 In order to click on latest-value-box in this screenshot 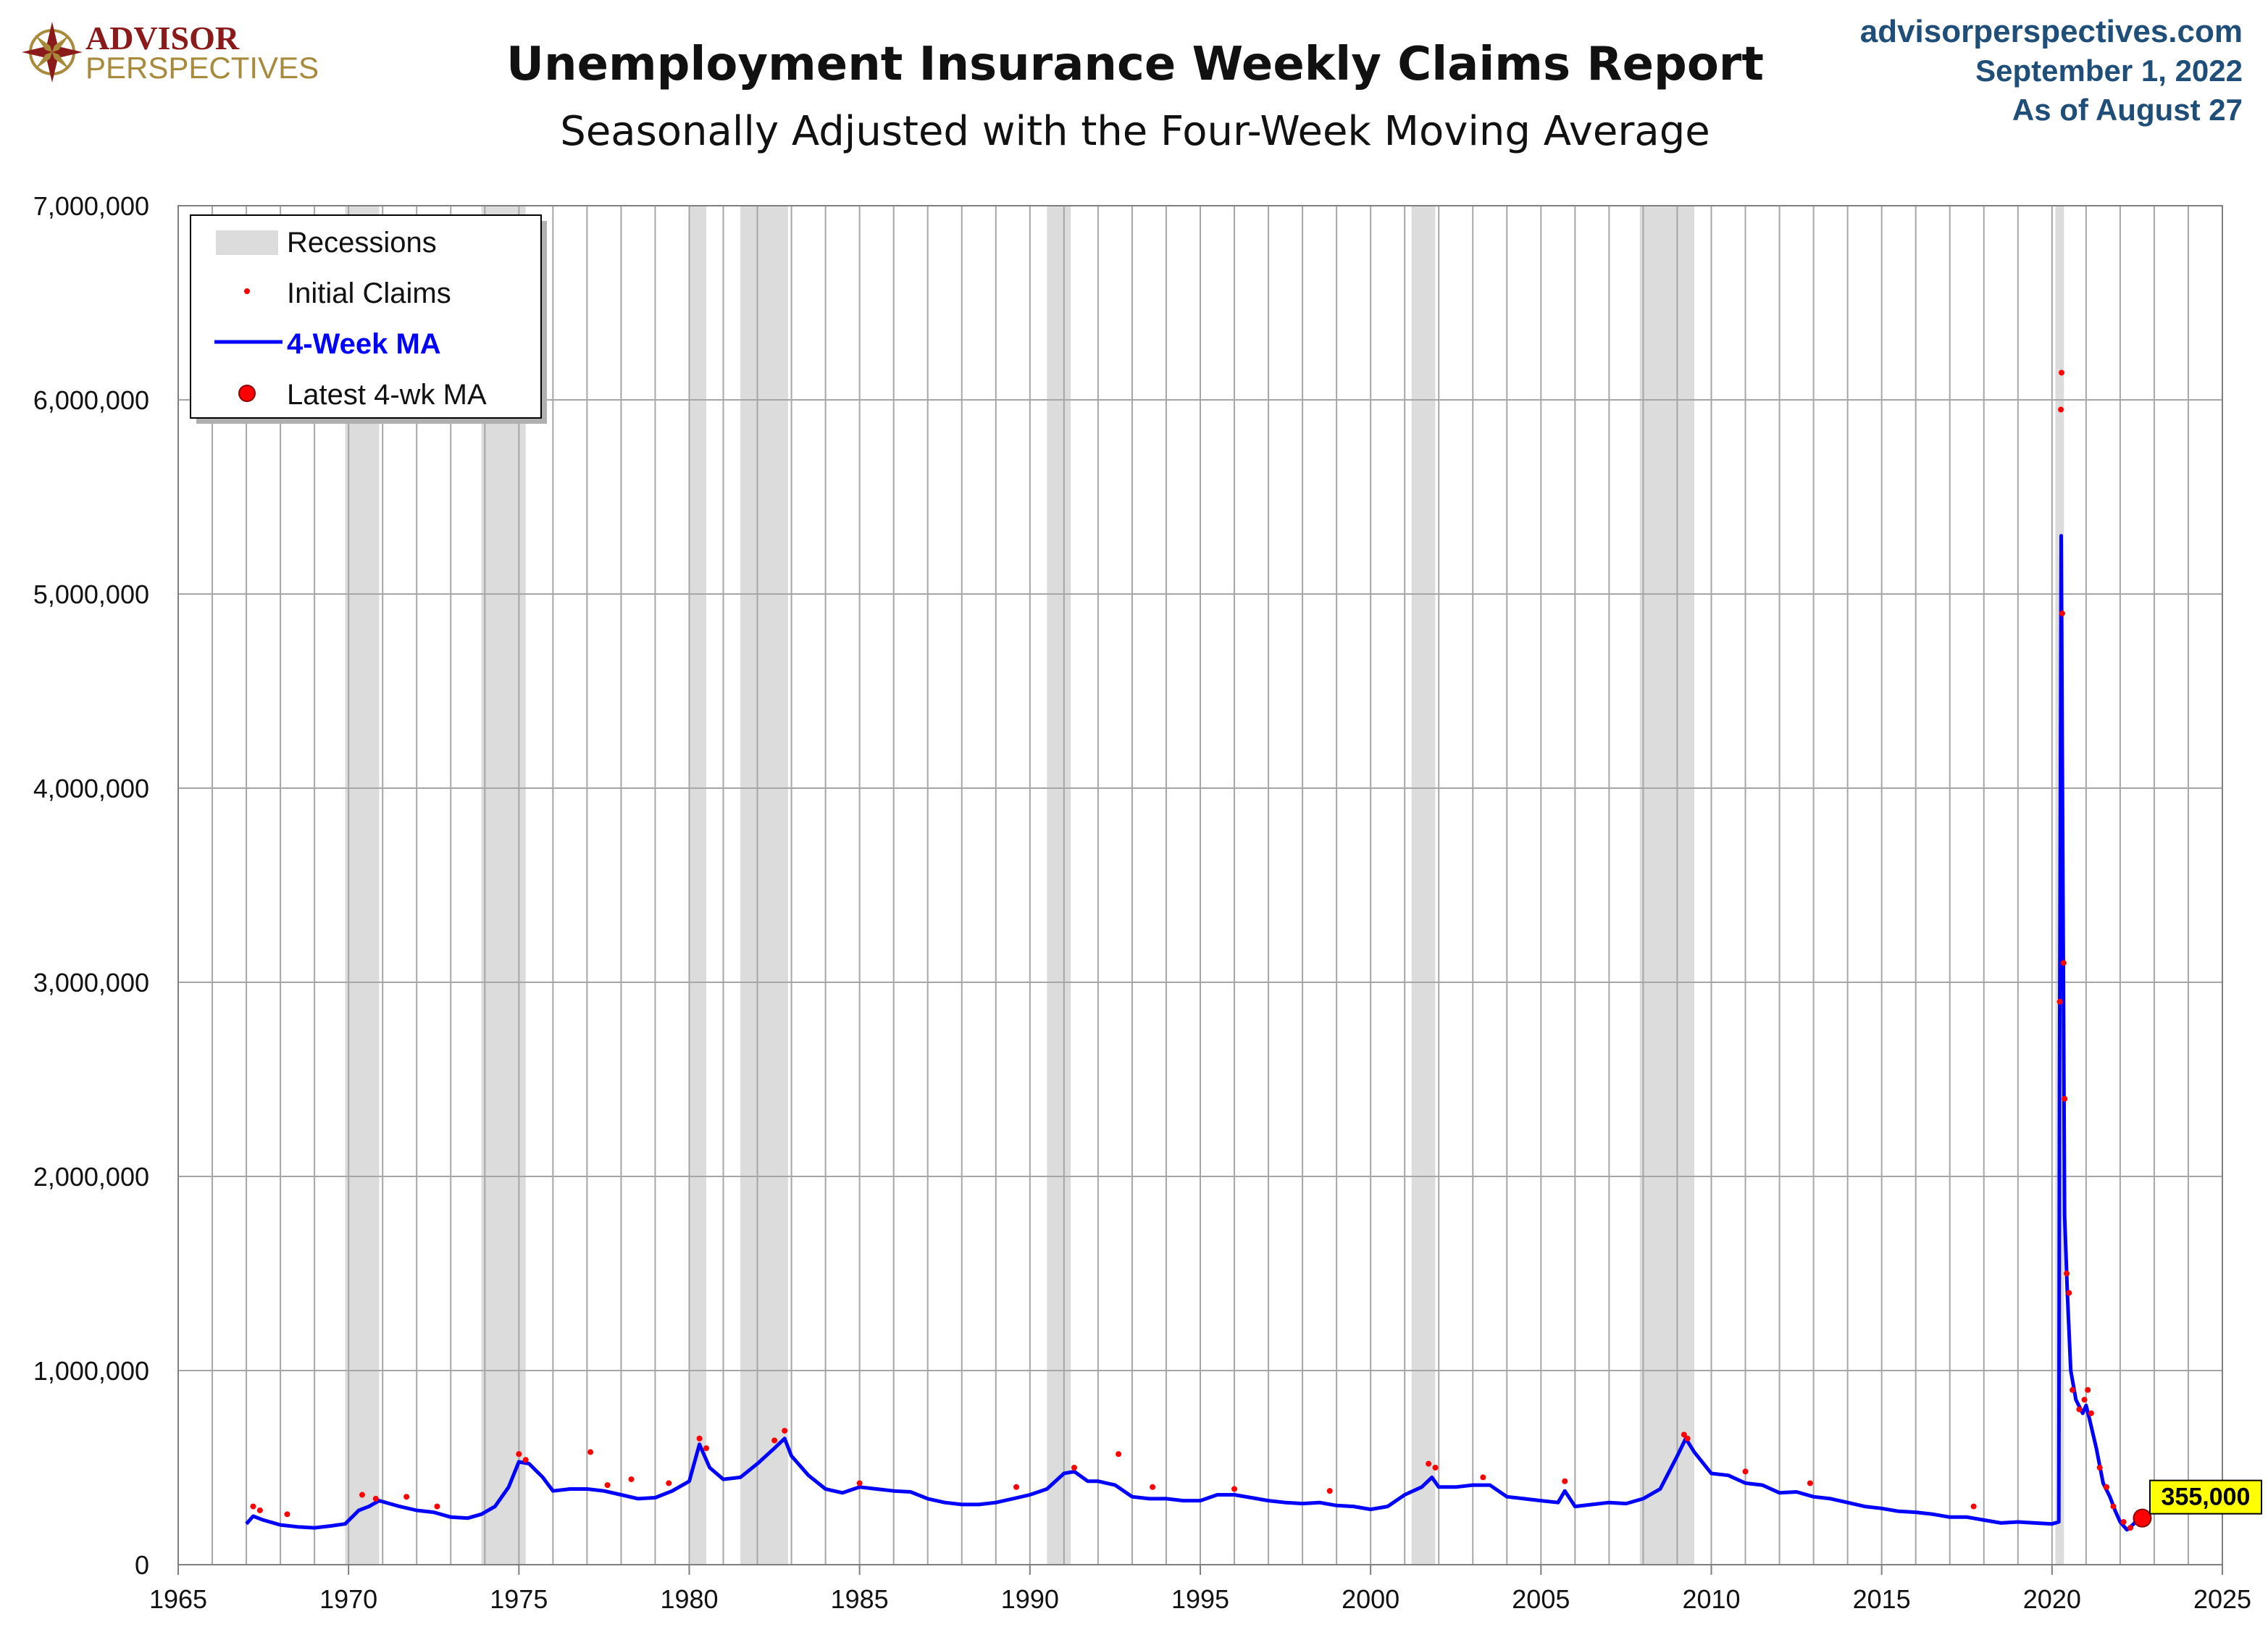, I will do `click(2206, 1497)`.